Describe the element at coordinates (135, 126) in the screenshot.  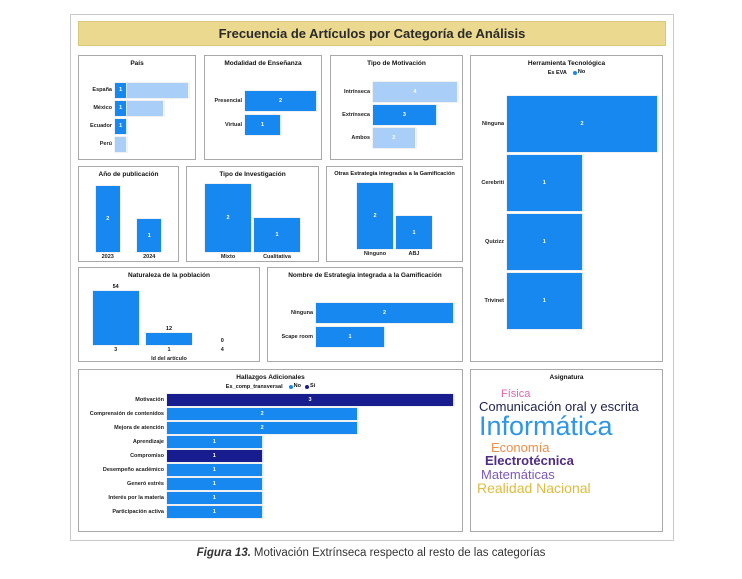
I see `chart-row: Ecuador 1` at that location.